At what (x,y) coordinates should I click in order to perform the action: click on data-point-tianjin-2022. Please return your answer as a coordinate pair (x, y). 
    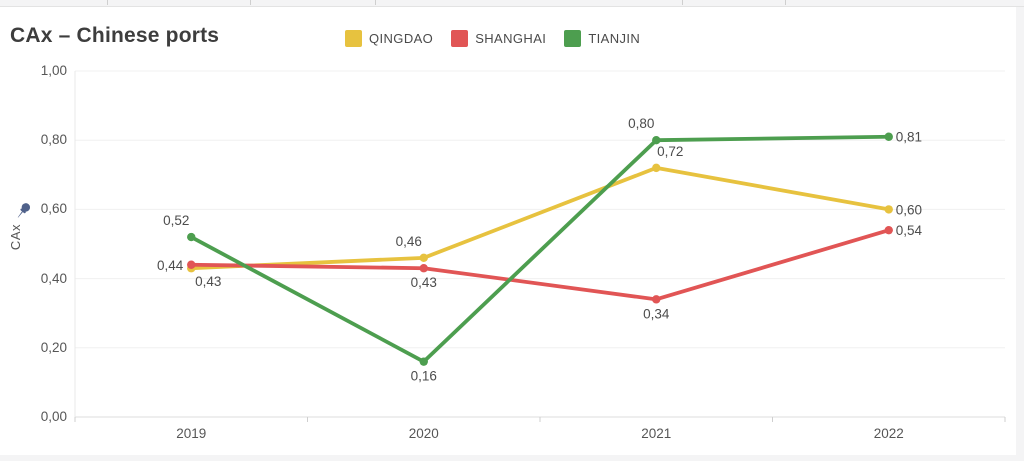
    Looking at the image, I should click on (888, 136).